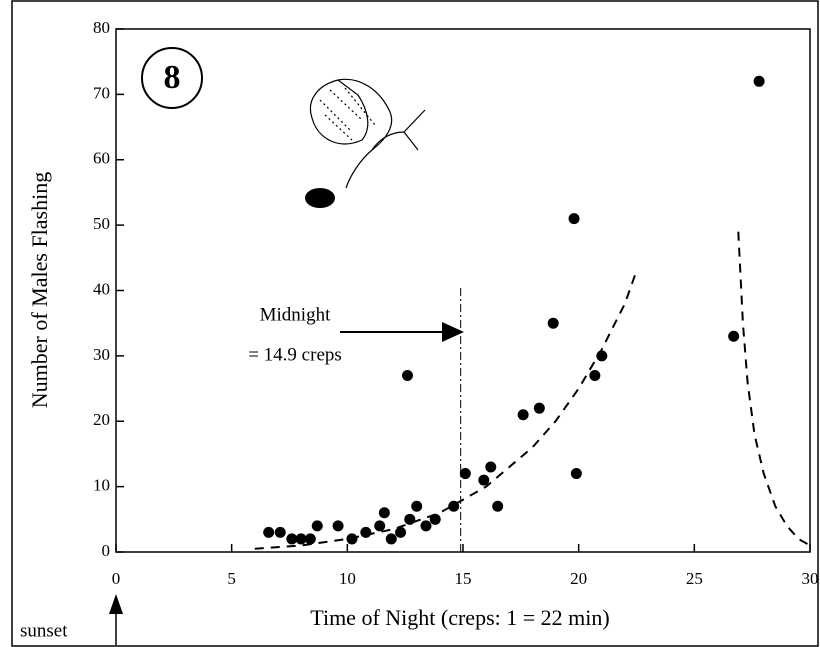 Image resolution: width=820 pixels, height=647 pixels. What do you see at coordinates (101, 223) in the screenshot?
I see `y-tick-label: 50` at bounding box center [101, 223].